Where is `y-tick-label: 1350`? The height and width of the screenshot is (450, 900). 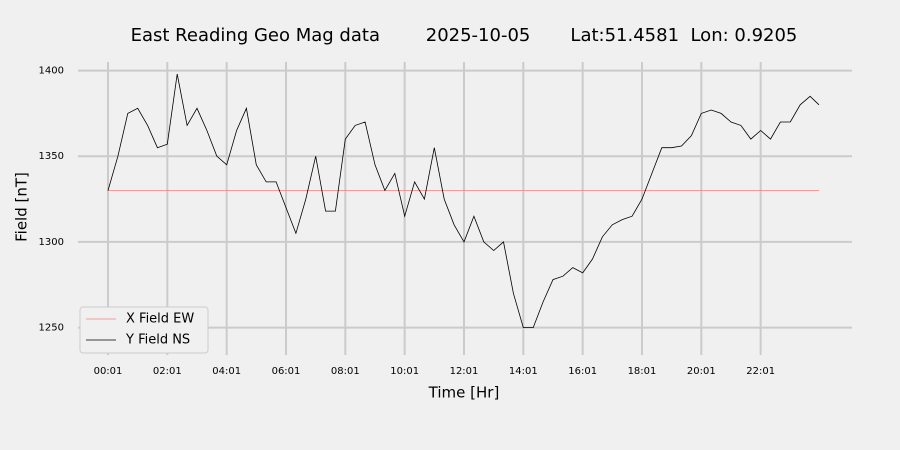
y-tick-label: 1350 is located at coordinates (51, 156).